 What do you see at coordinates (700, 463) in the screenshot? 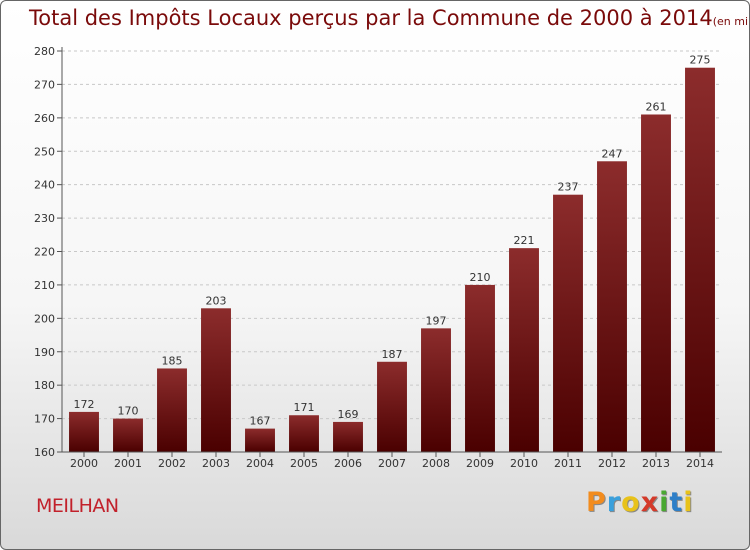
I see `x-tick-label: 2014` at bounding box center [700, 463].